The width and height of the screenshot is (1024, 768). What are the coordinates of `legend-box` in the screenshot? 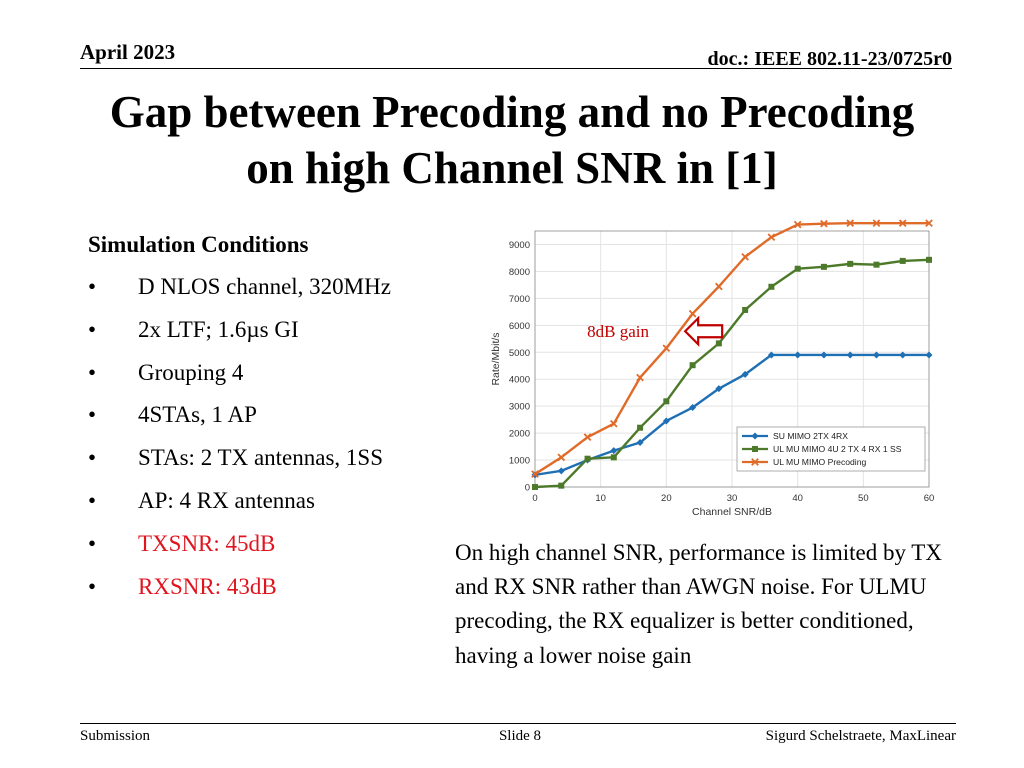 It's located at (831, 449).